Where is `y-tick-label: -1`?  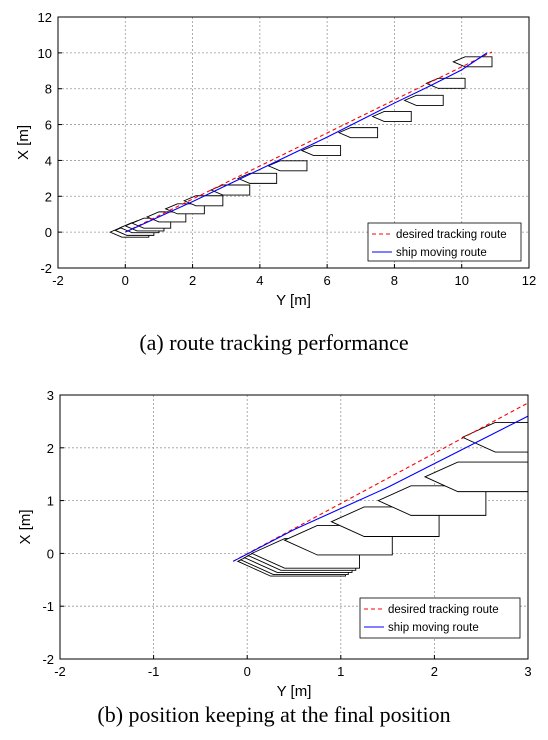 y-tick-label: -1 is located at coordinates (48, 606).